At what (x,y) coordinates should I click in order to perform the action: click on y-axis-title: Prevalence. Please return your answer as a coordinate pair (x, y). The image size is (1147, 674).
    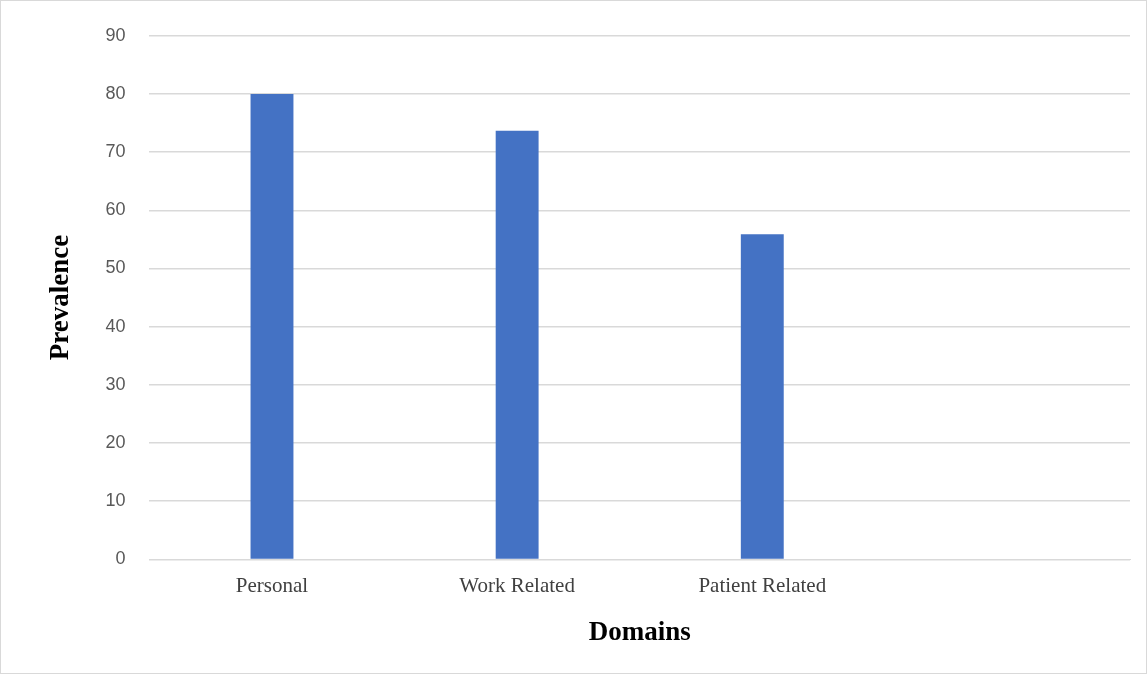
    Looking at the image, I should click on (59, 297).